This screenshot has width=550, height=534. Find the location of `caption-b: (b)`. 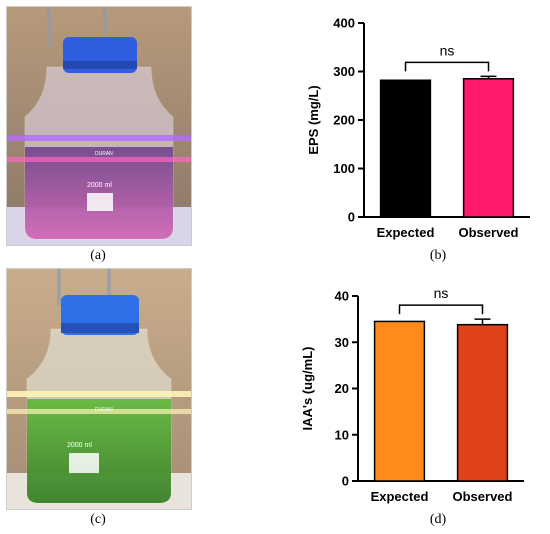

caption-b: (b) is located at coordinates (438, 255).